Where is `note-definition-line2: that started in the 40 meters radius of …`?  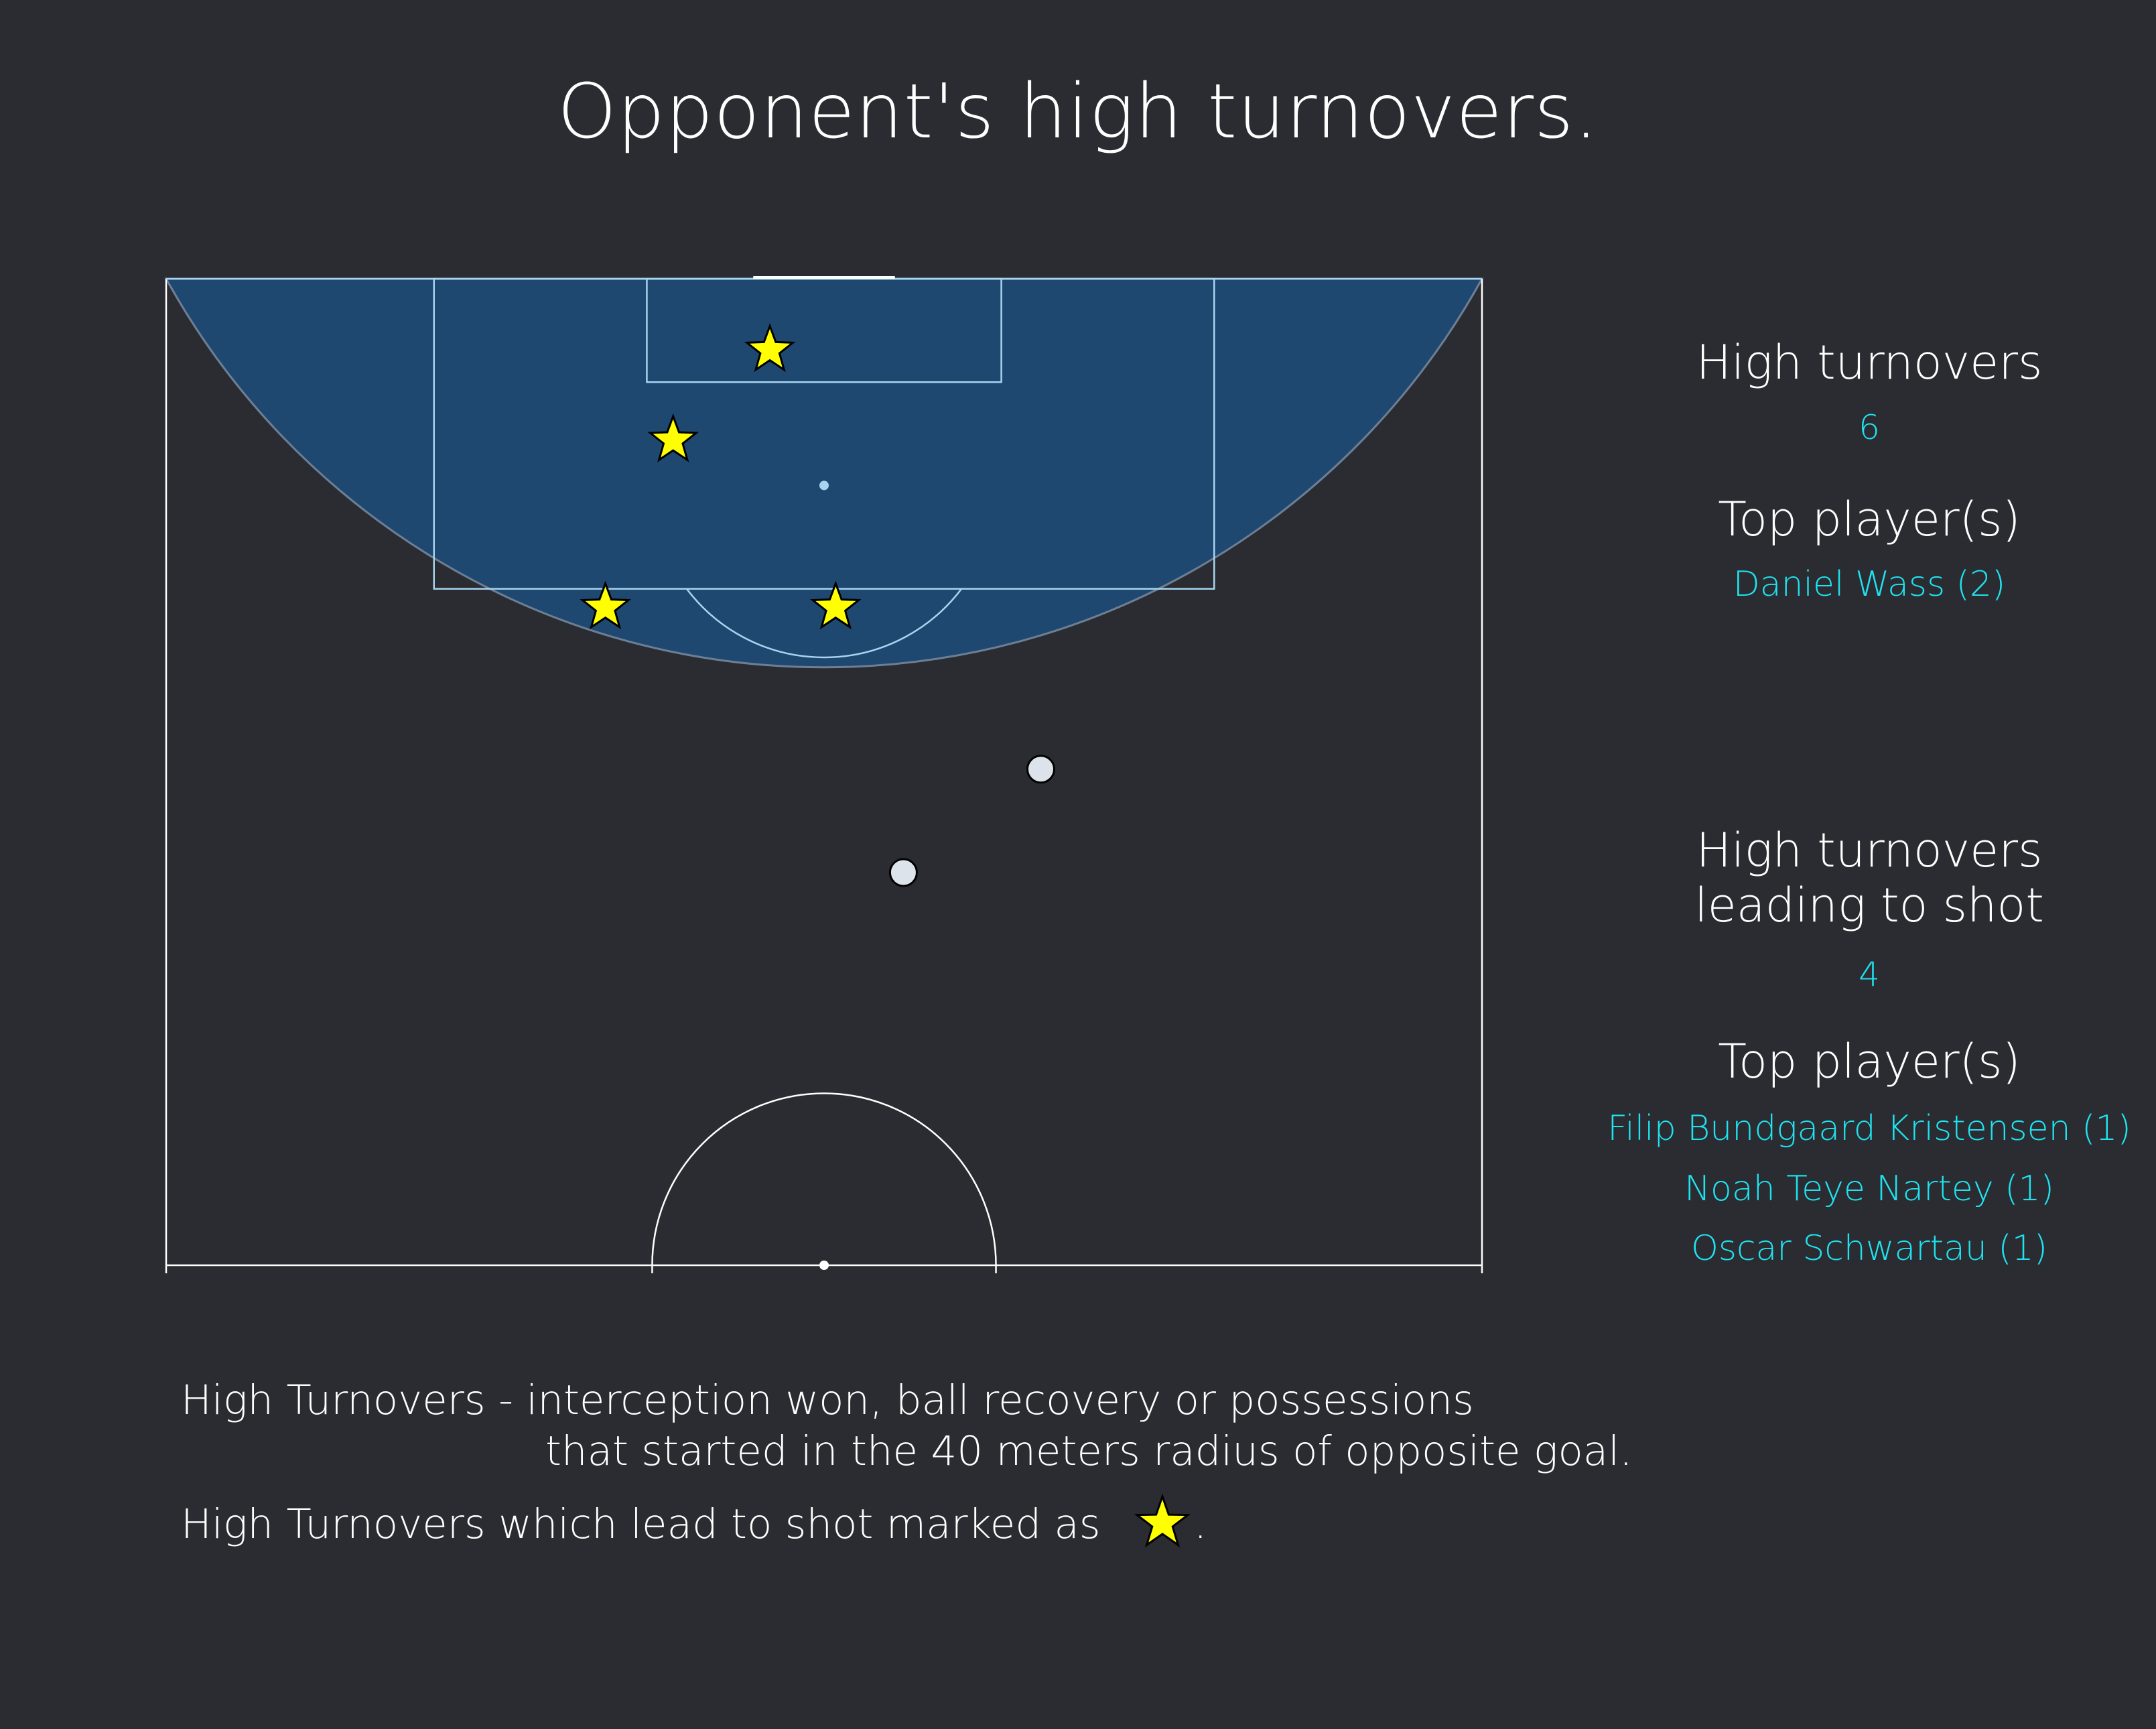
note-definition-line2: that started in the 40 meters radius of … is located at coordinates (1089, 1451).